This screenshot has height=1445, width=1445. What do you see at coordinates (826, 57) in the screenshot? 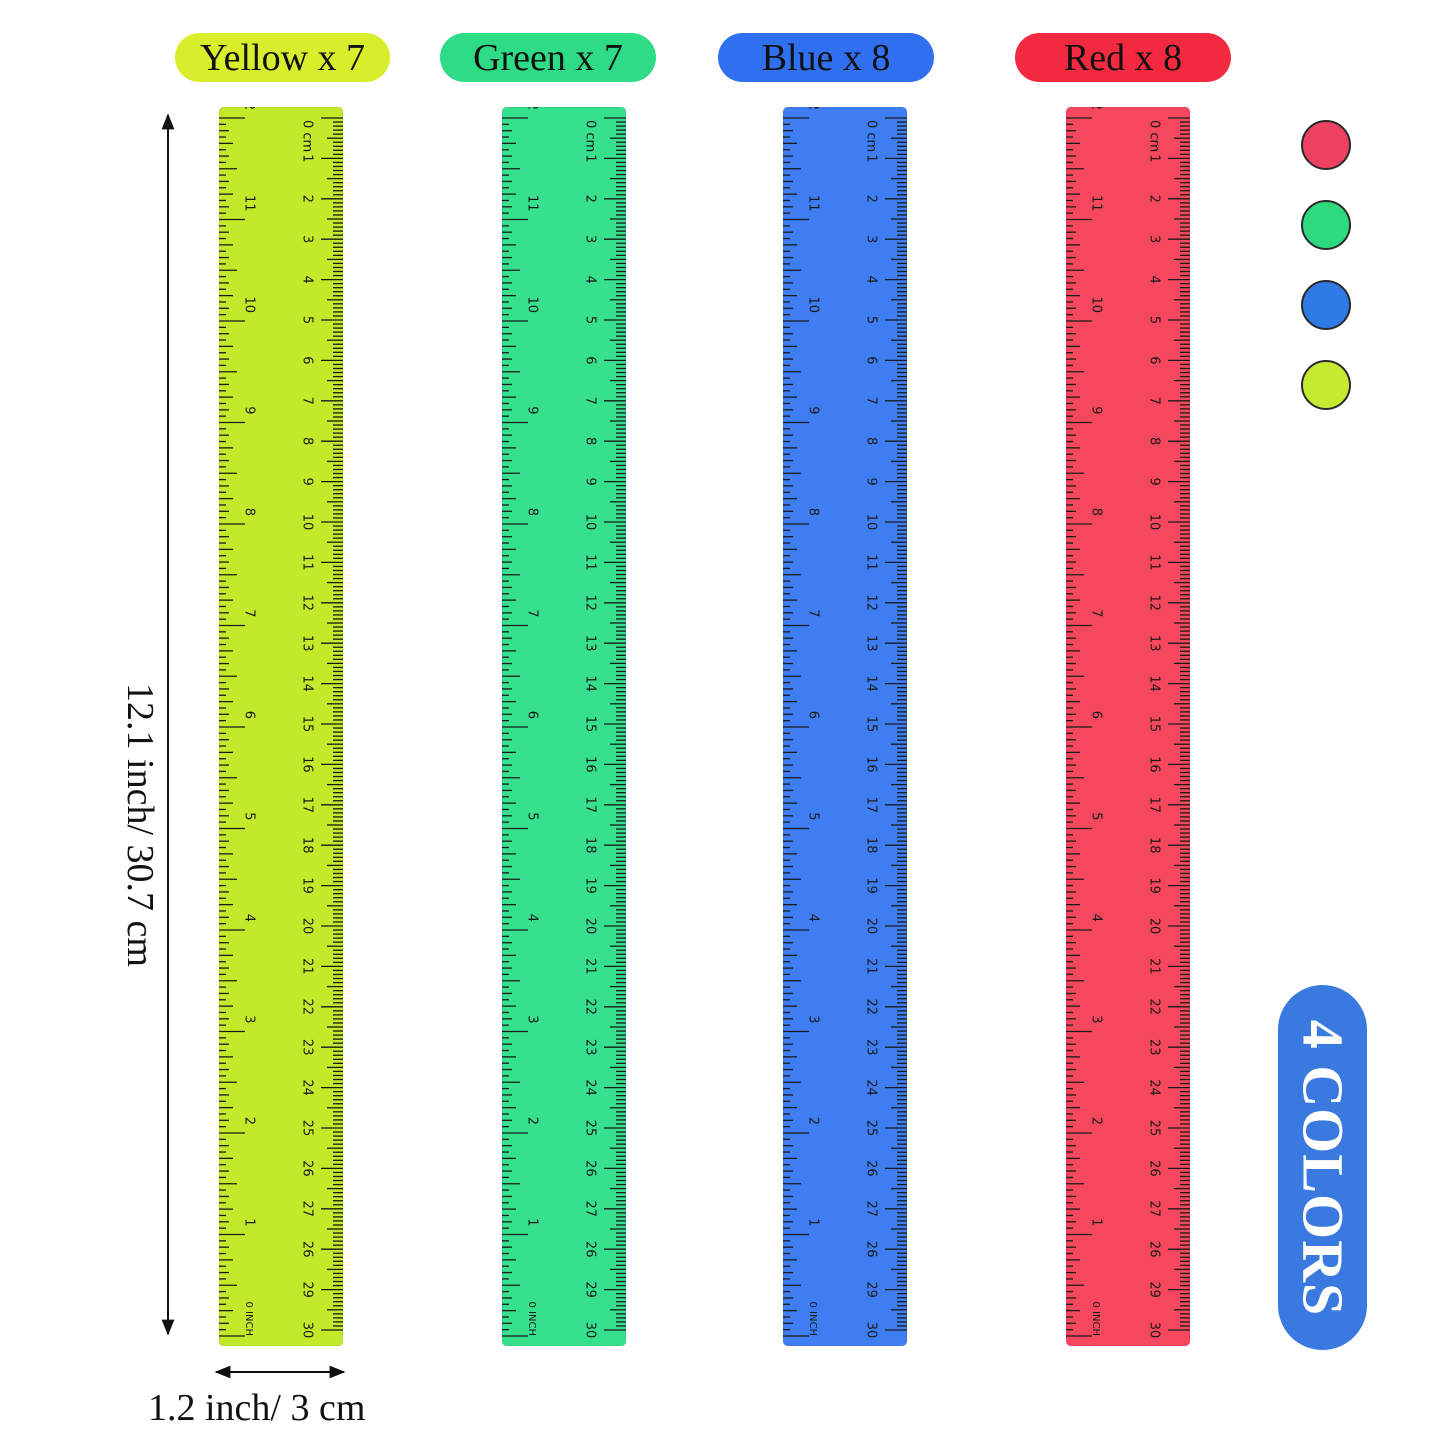
I see `quantity-label-2: Blue x 8` at bounding box center [826, 57].